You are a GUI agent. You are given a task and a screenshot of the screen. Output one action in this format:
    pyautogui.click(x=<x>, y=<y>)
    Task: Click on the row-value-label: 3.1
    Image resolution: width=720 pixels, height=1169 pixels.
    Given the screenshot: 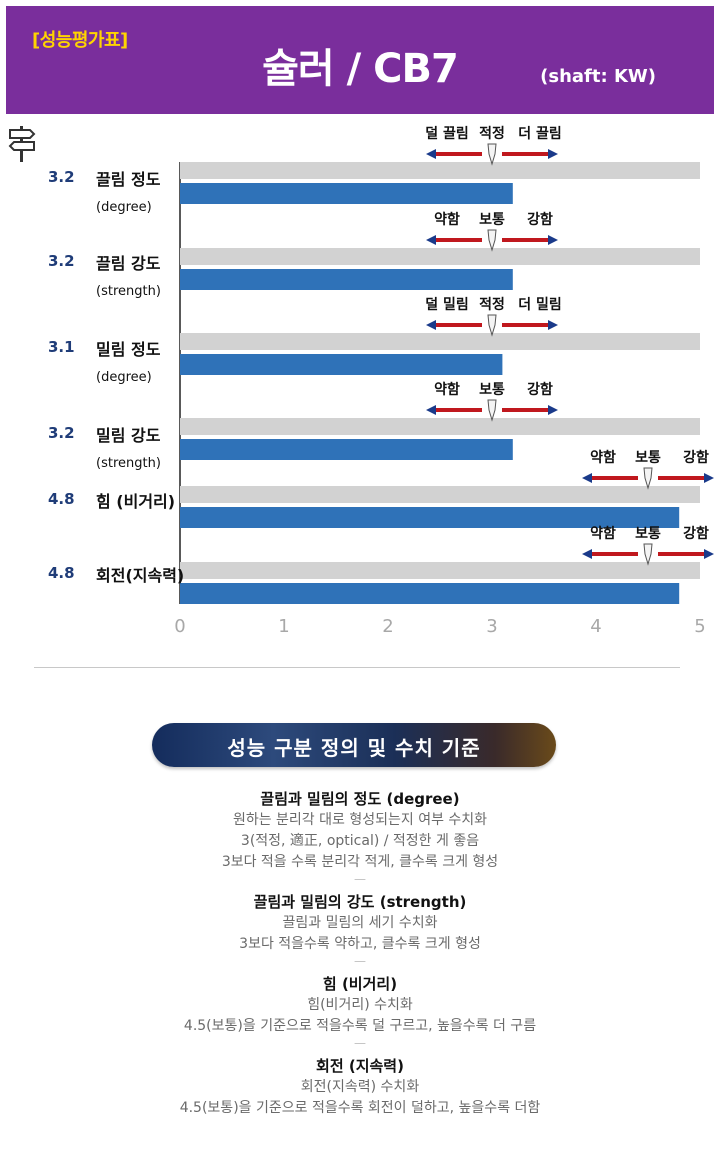 What is the action you would take?
    pyautogui.click(x=61, y=347)
    